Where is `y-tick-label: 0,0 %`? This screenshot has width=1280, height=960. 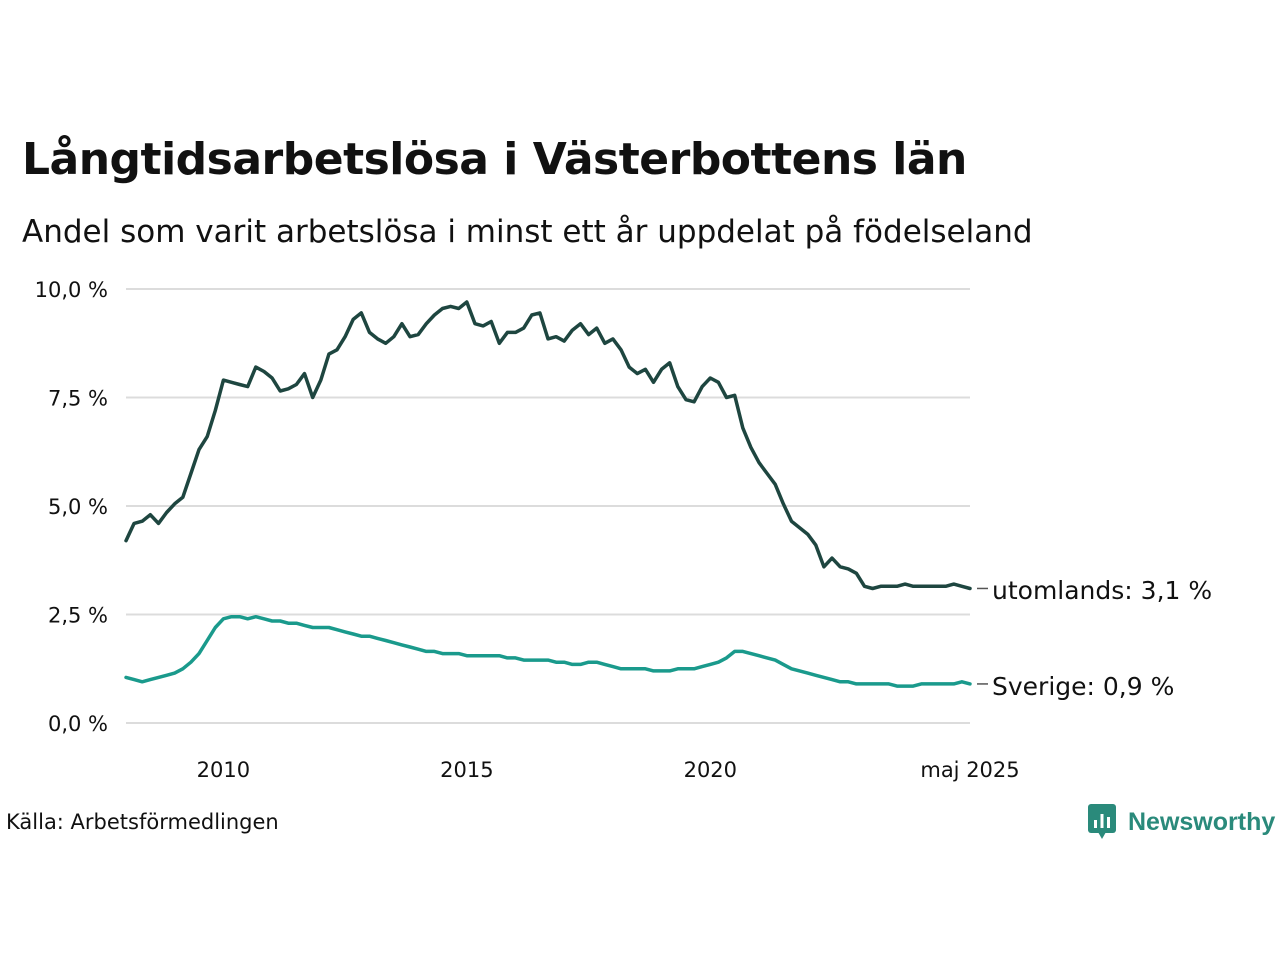 y-tick-label: 0,0 % is located at coordinates (78, 724).